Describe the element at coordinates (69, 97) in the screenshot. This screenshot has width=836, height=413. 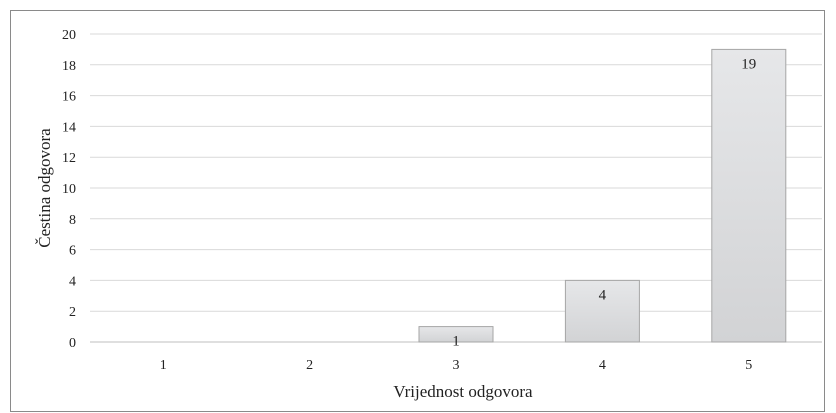
I see `y-tick-label: 16` at that location.